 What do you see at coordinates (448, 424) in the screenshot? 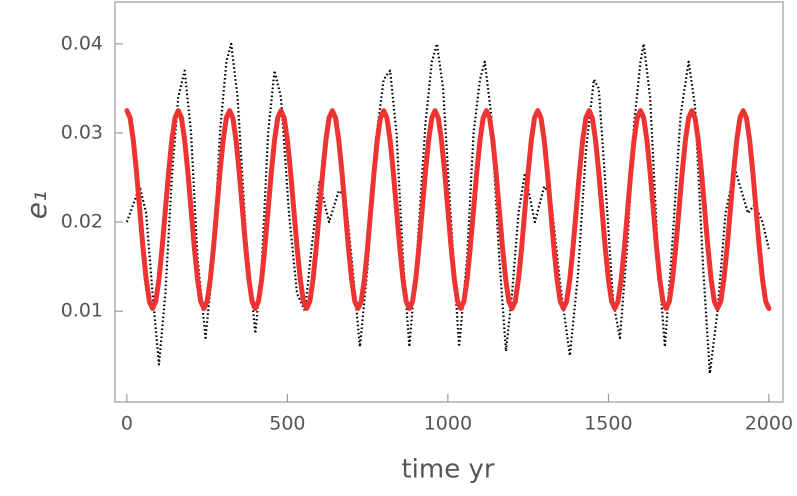
I see `x-tick-label: 1000` at bounding box center [448, 424].